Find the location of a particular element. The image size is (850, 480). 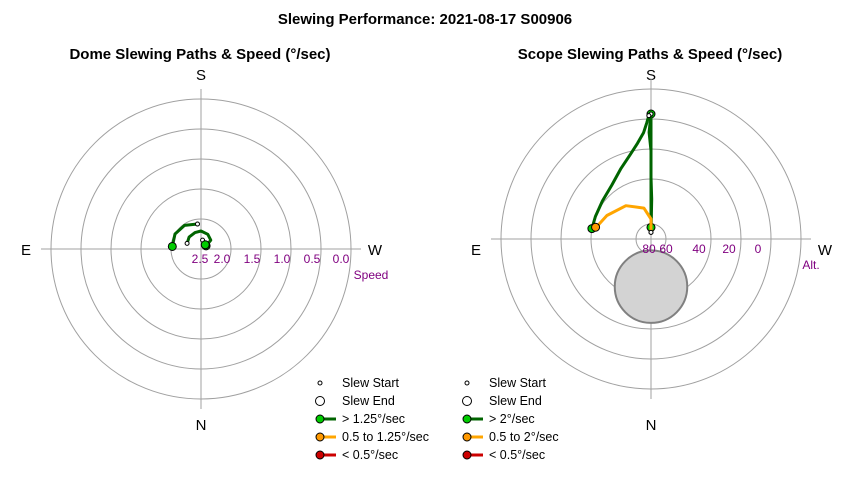

scope-legend-item: Slew End is located at coordinates (502, 401).